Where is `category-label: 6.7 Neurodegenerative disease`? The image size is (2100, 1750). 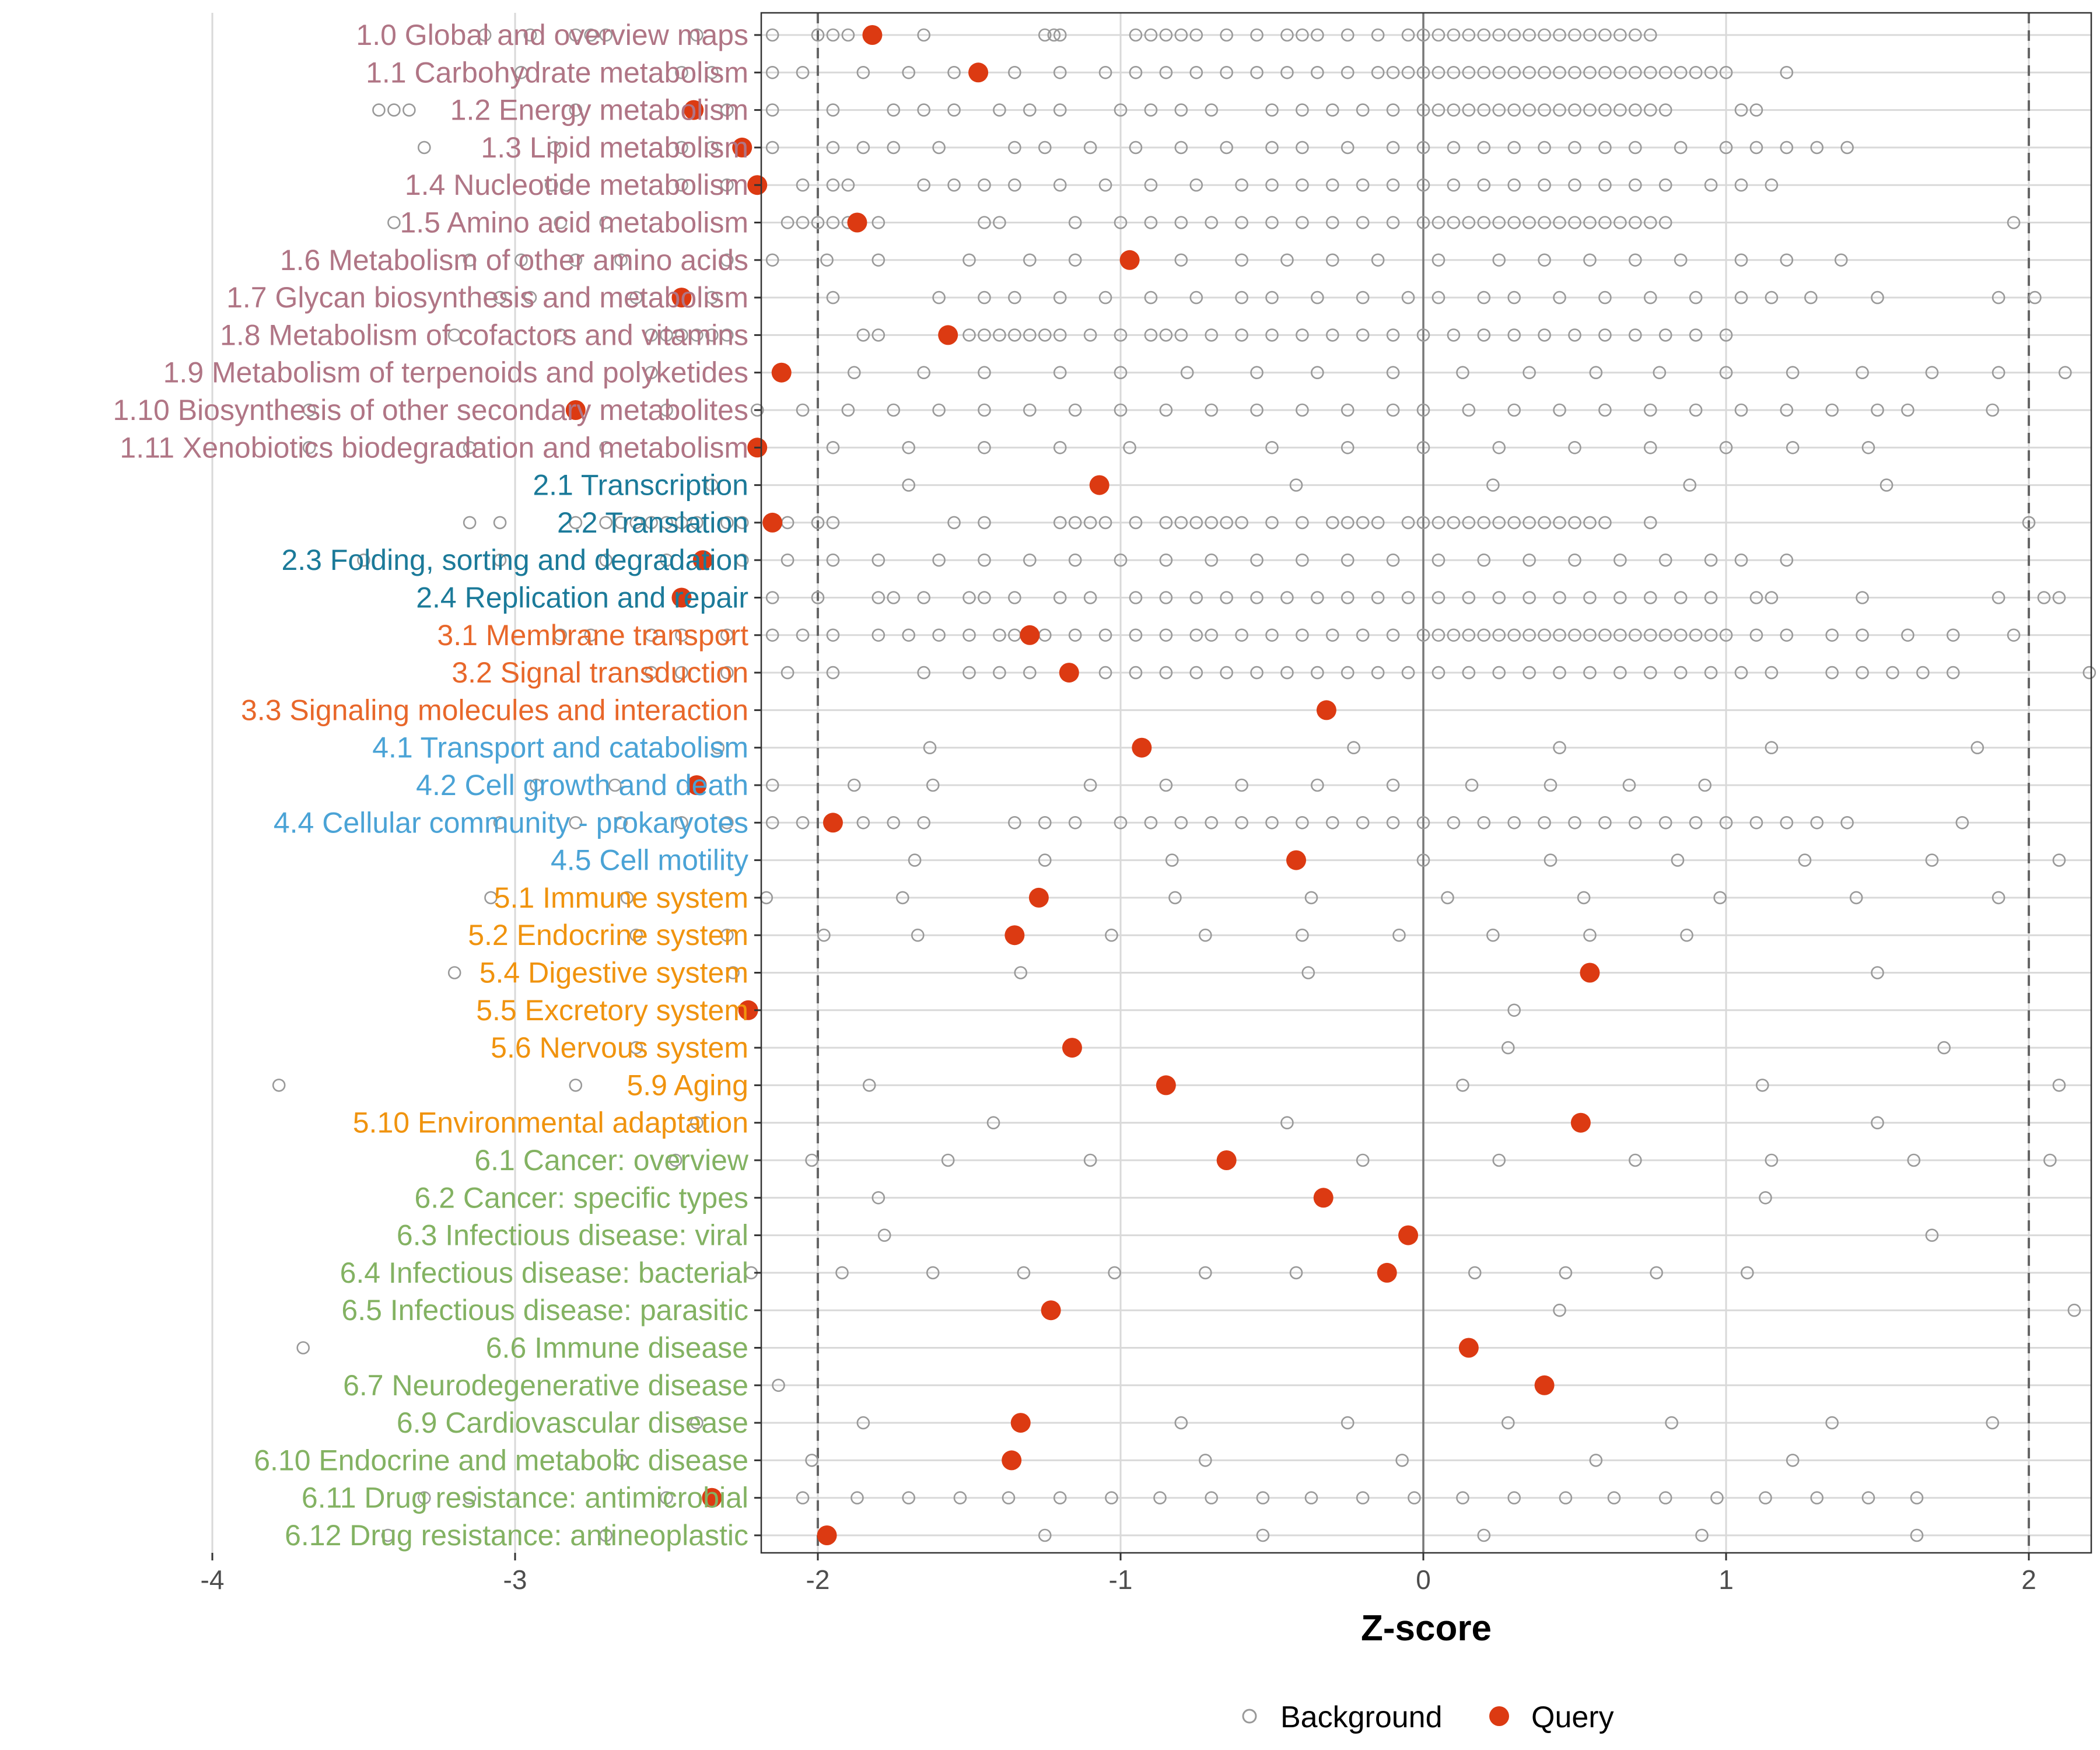 category-label: 6.7 Neurodegenerative disease is located at coordinates (545, 1385).